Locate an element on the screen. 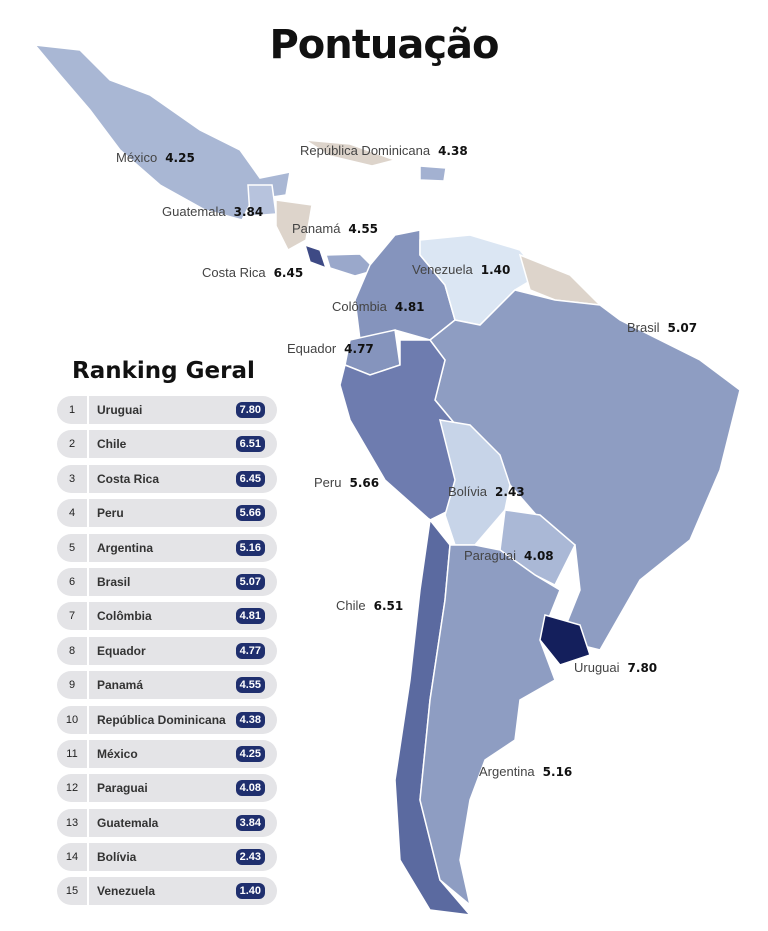  map-label: Uruguai 7.80 is located at coordinates (616, 667).